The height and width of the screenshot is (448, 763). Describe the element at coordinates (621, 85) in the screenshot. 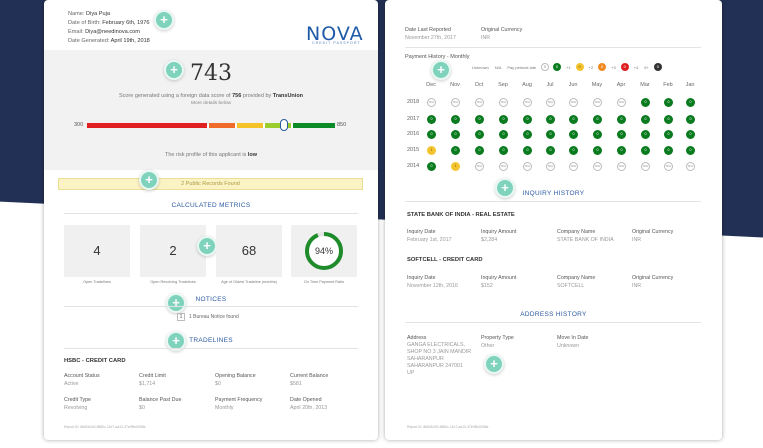

I see `month-header: Apr` at that location.